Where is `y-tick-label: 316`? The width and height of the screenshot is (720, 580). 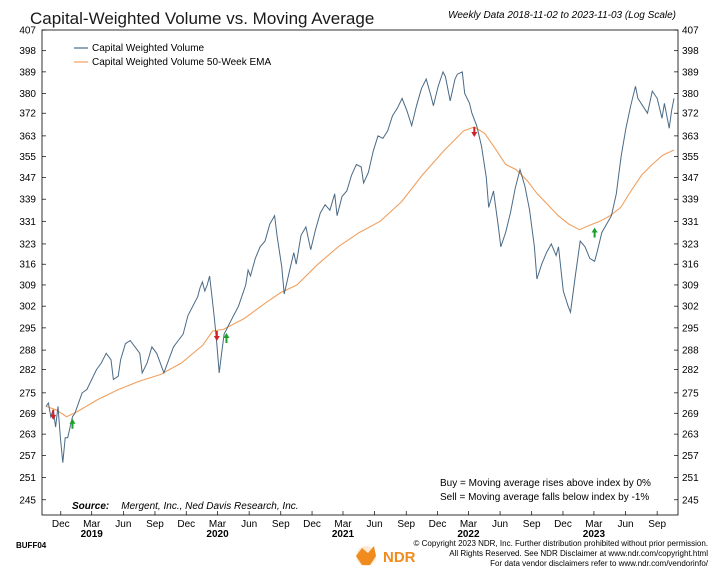 y-tick-label: 316 is located at coordinates (27, 265).